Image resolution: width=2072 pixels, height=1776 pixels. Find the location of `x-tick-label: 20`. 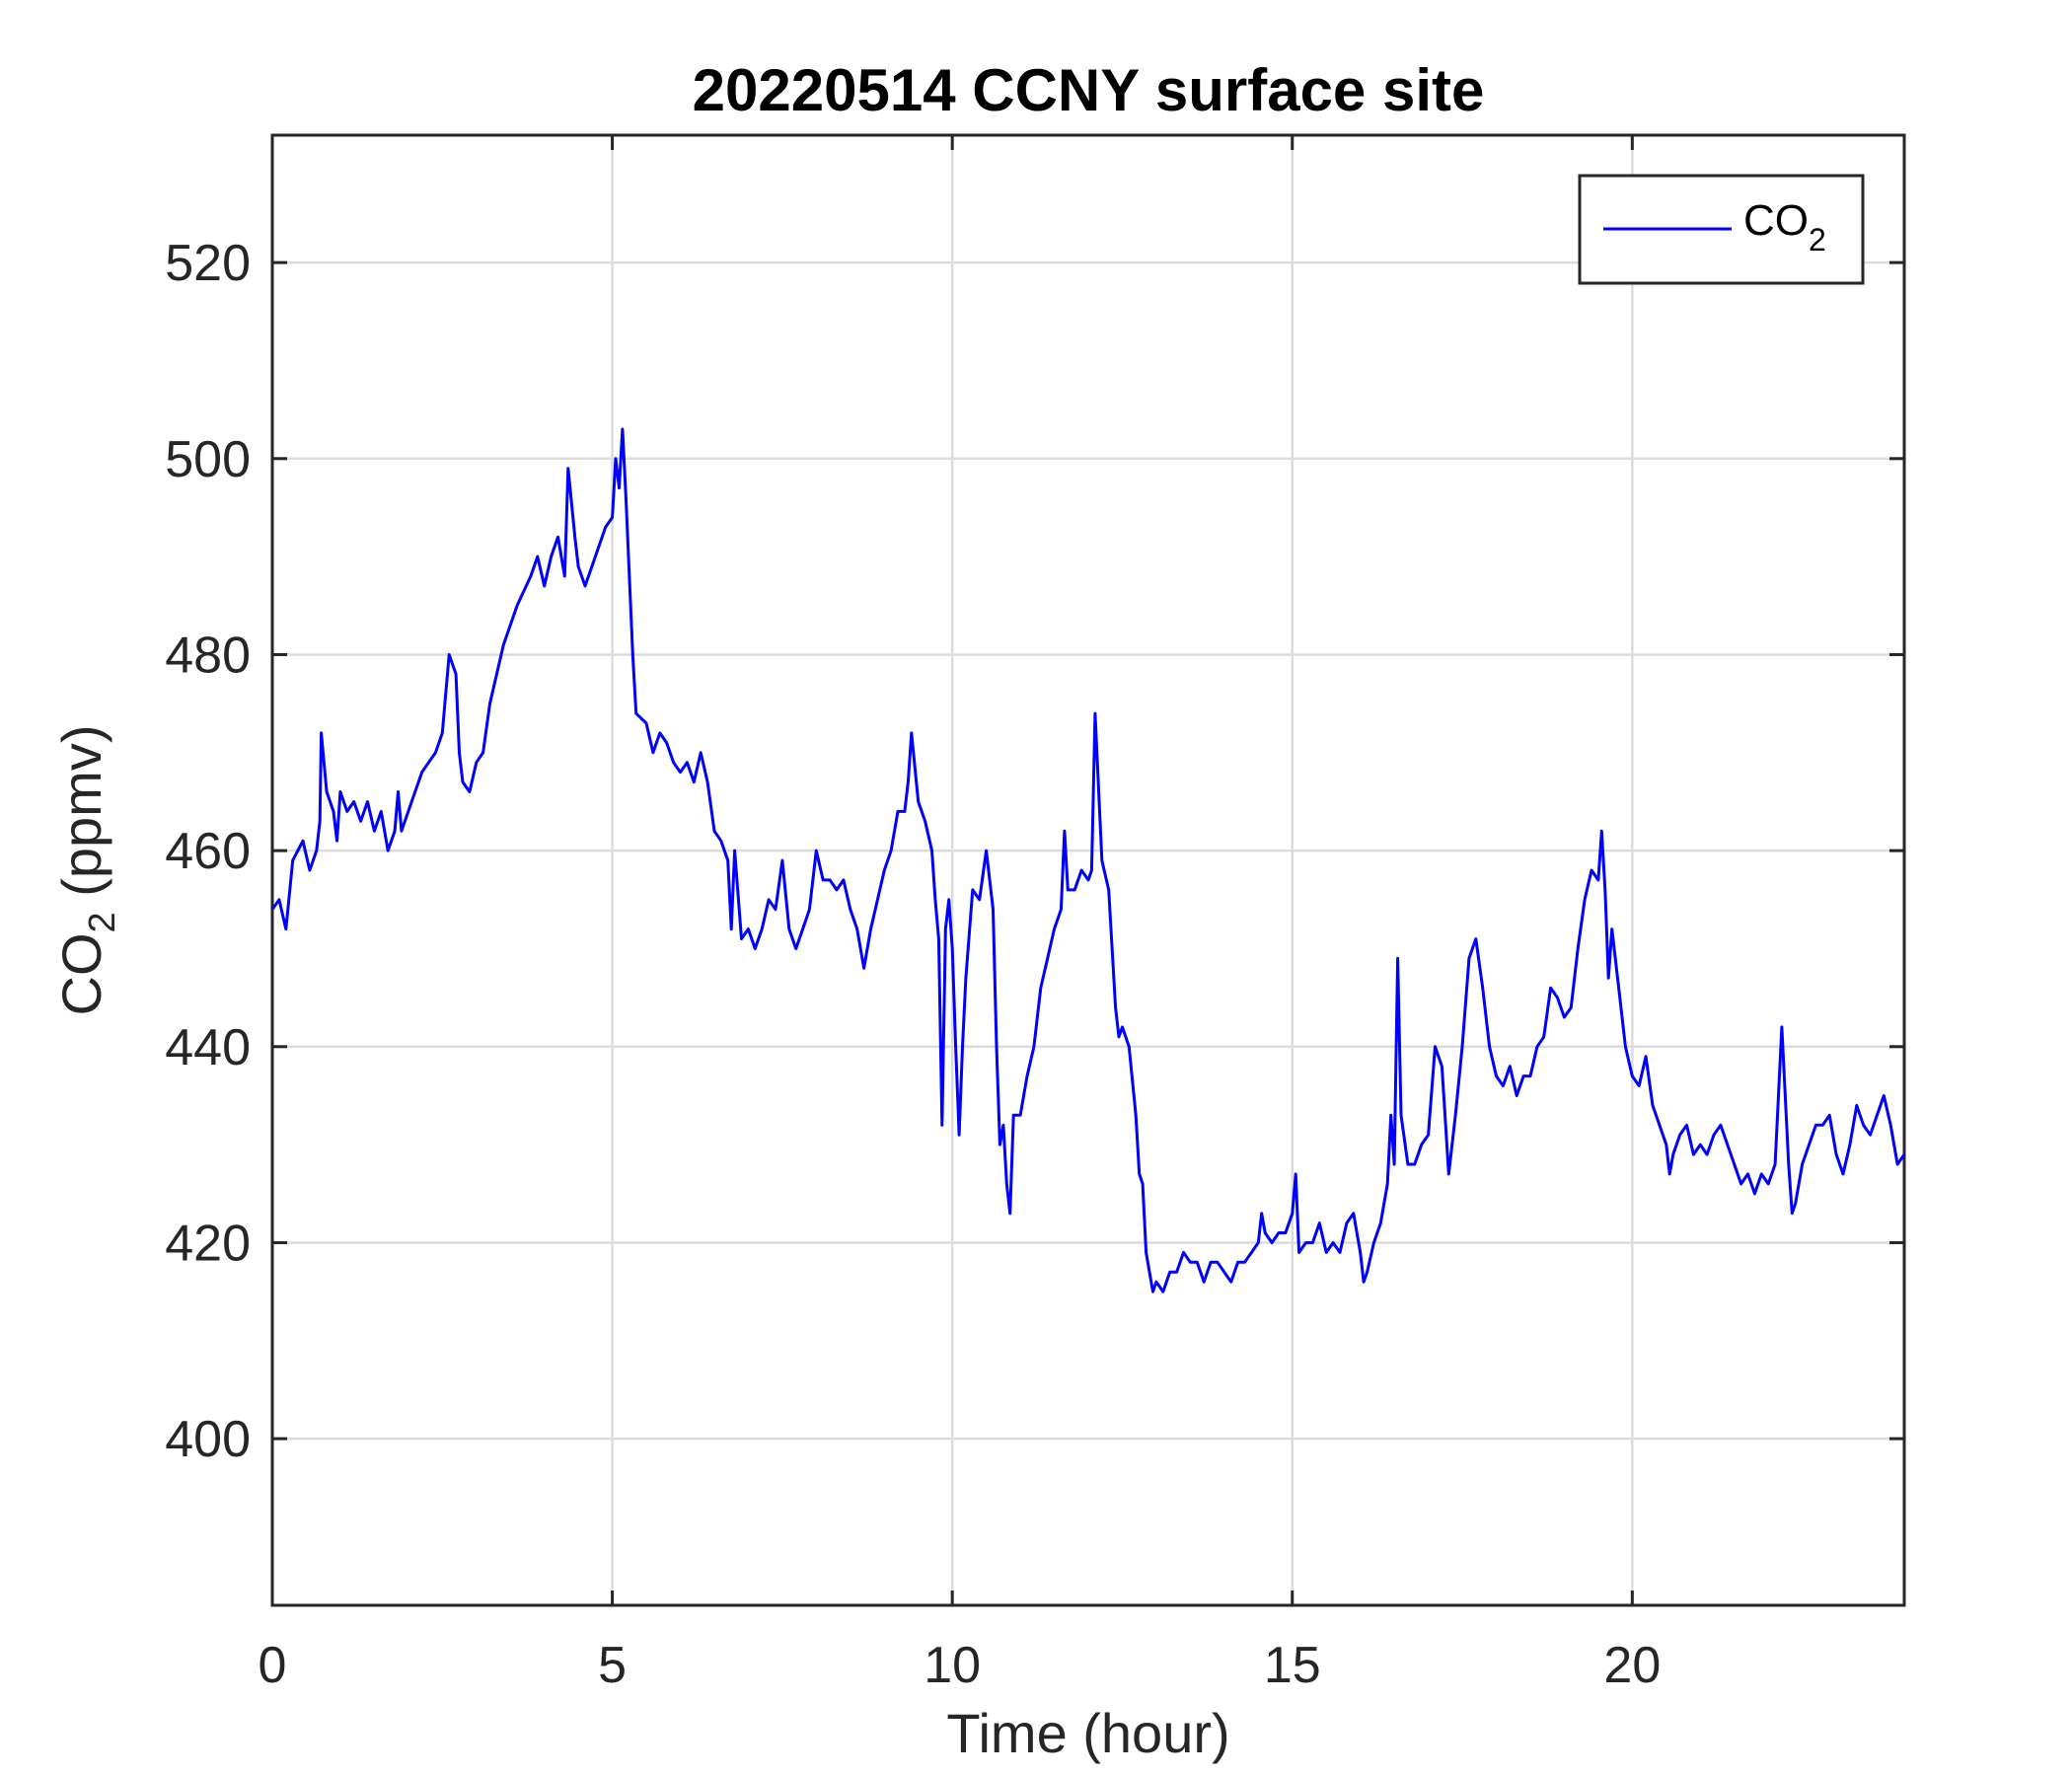

x-tick-label: 20 is located at coordinates (1632, 1666).